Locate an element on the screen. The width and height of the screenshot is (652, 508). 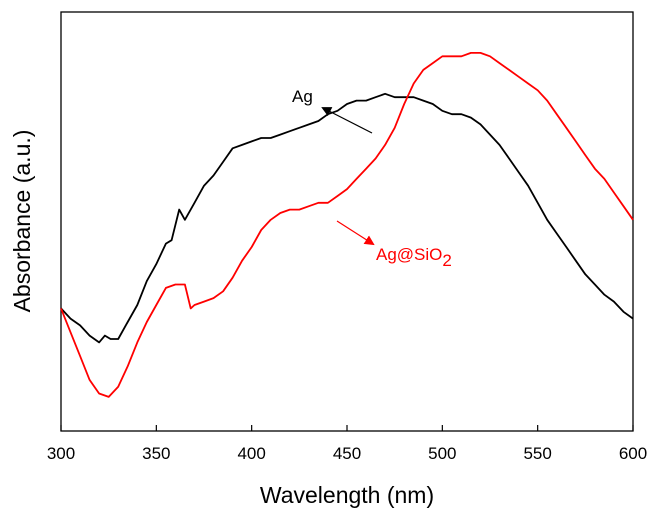
y-axis-title: Absorbance (a.u.) is located at coordinates (22, 221).